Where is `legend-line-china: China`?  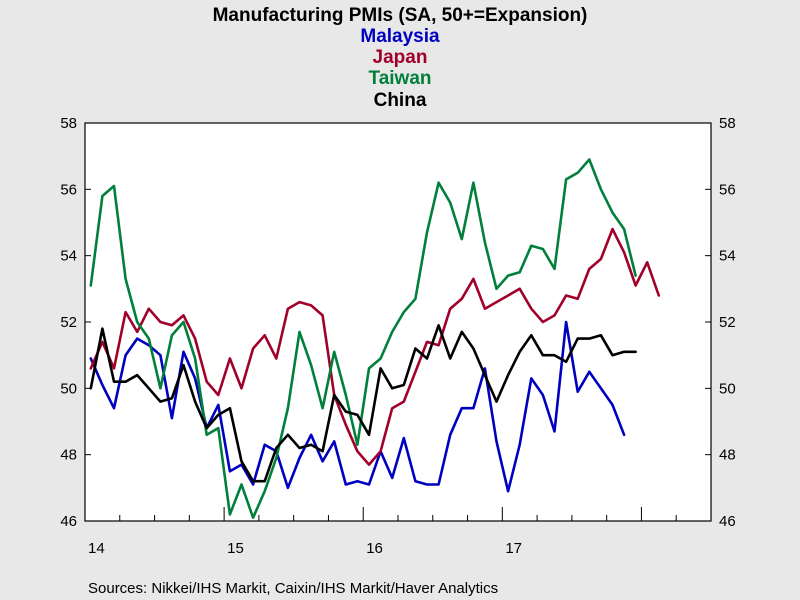
legend-line-china: China is located at coordinates (400, 100).